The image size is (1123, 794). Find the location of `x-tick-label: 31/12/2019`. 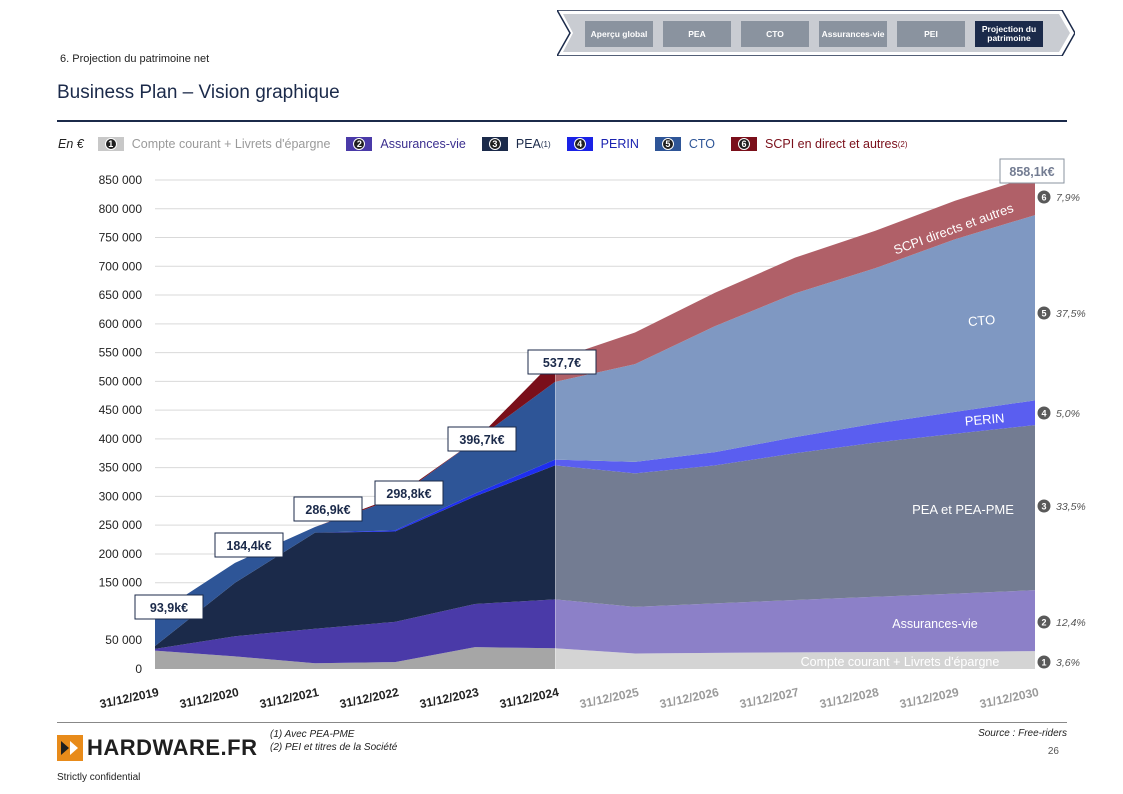

x-tick-label: 31/12/2019 is located at coordinates (129, 698).